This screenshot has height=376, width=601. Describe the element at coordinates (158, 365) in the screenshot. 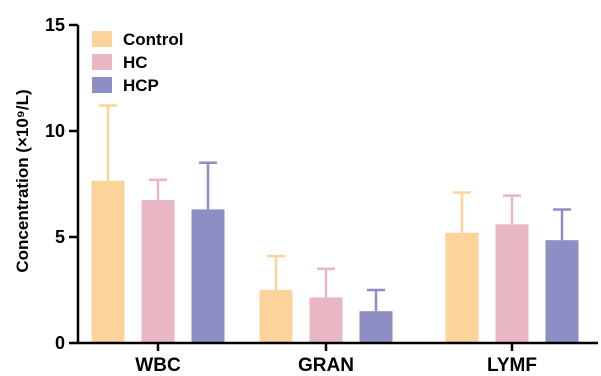

I see `x-tick-label-wbc: WBC` at that location.